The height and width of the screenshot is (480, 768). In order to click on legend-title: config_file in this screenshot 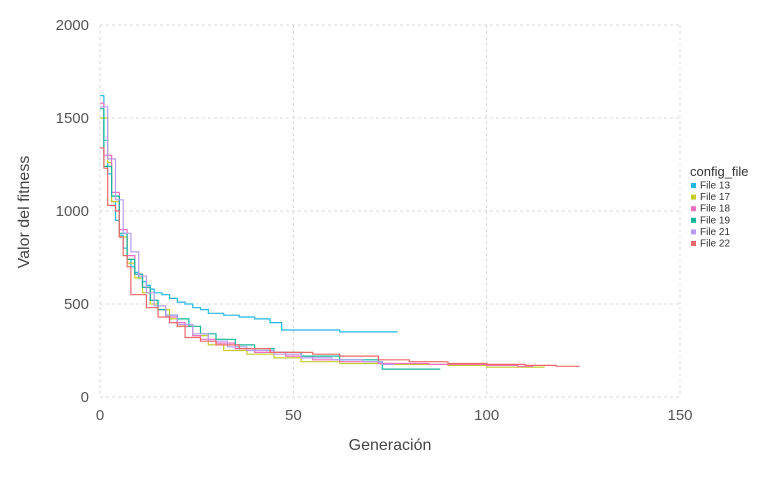, I will do `click(719, 171)`.